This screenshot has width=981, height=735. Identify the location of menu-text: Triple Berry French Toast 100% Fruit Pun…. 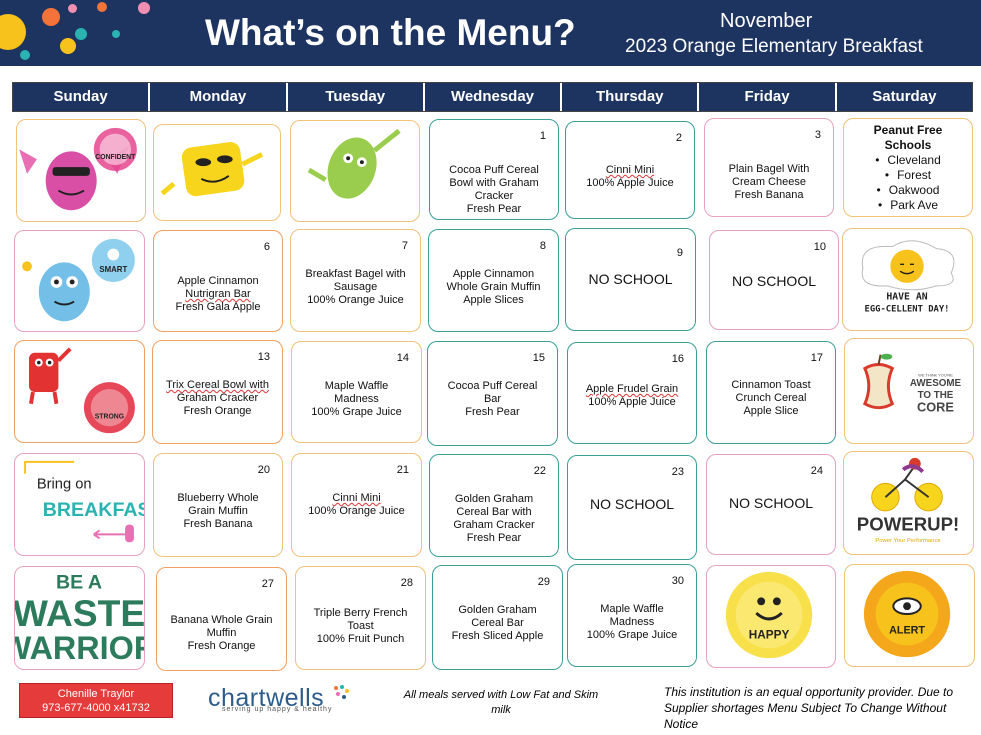
(360, 626).